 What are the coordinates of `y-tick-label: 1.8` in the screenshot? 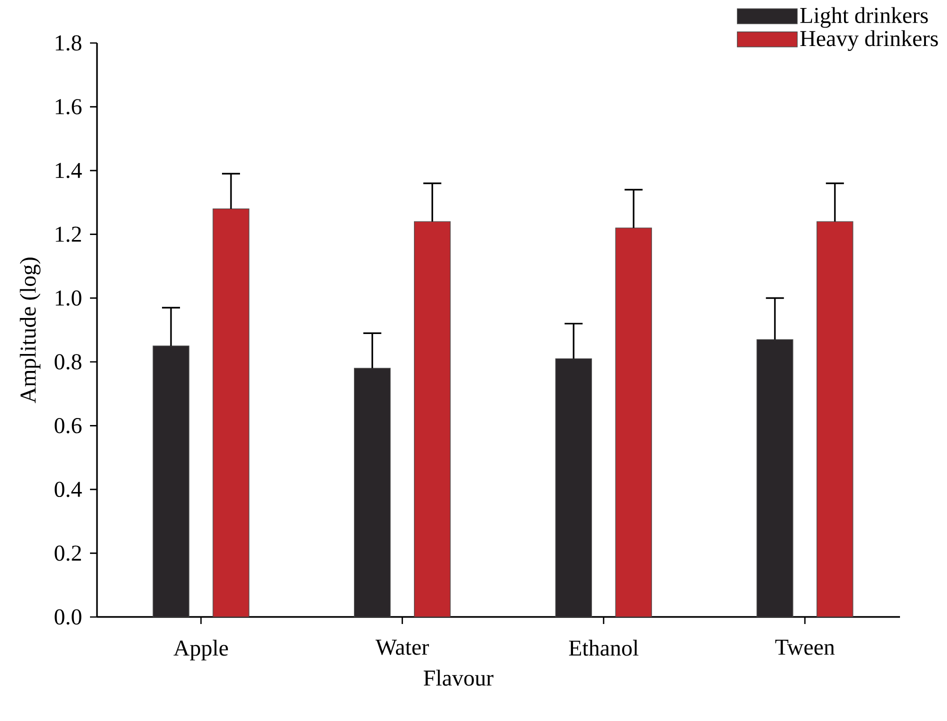 It's located at (69, 43).